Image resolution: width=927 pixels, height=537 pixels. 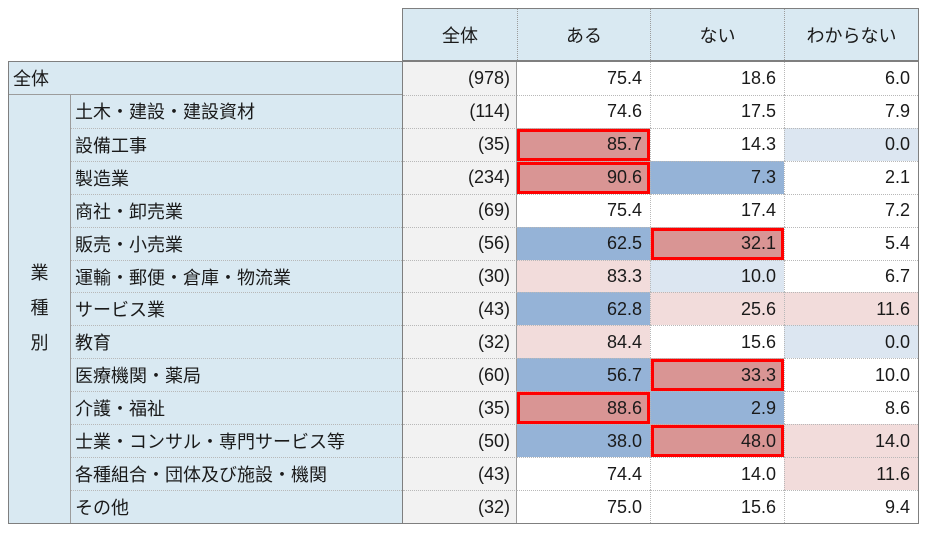 What do you see at coordinates (851, 78) in the screenshot?
I see `value-cell: 6.0` at bounding box center [851, 78].